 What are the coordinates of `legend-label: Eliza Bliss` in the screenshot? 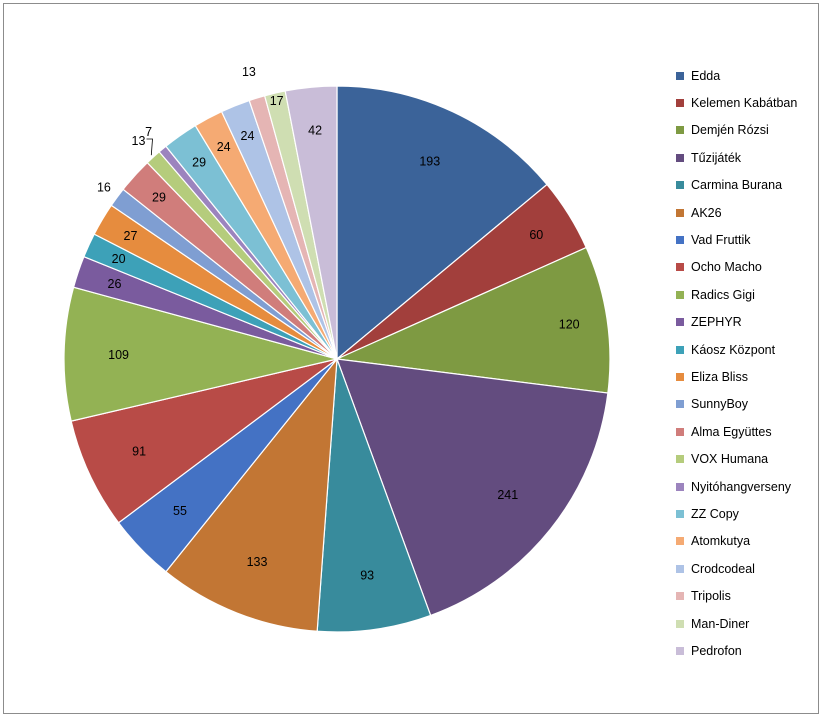 It's located at (719, 376).